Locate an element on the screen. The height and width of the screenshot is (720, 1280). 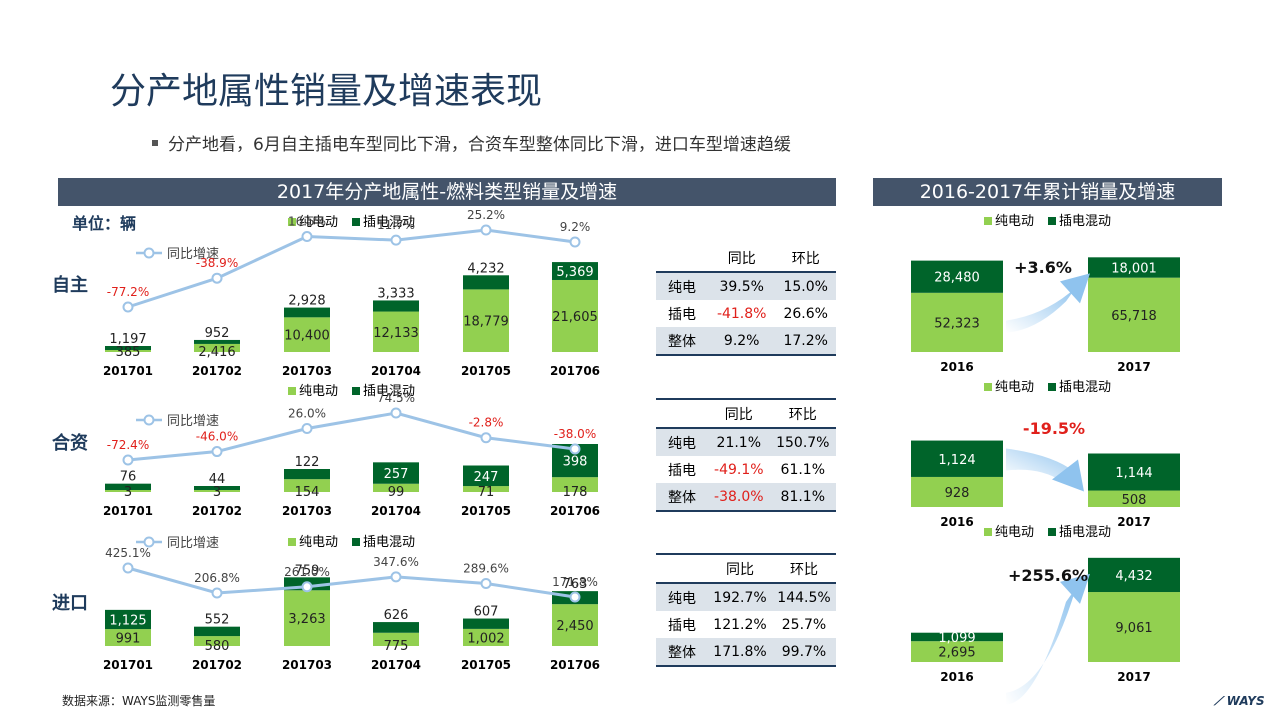
table-row: 整体 171.8% 99.7% is located at coordinates (746, 652).